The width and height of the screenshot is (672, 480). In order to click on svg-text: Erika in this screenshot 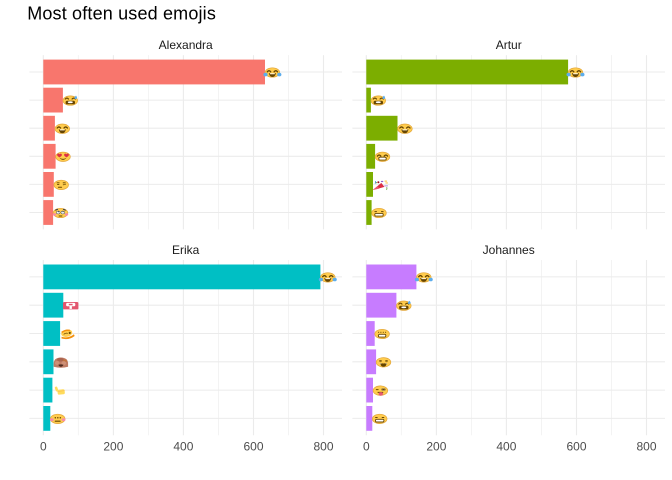, I will do `click(186, 250)`.